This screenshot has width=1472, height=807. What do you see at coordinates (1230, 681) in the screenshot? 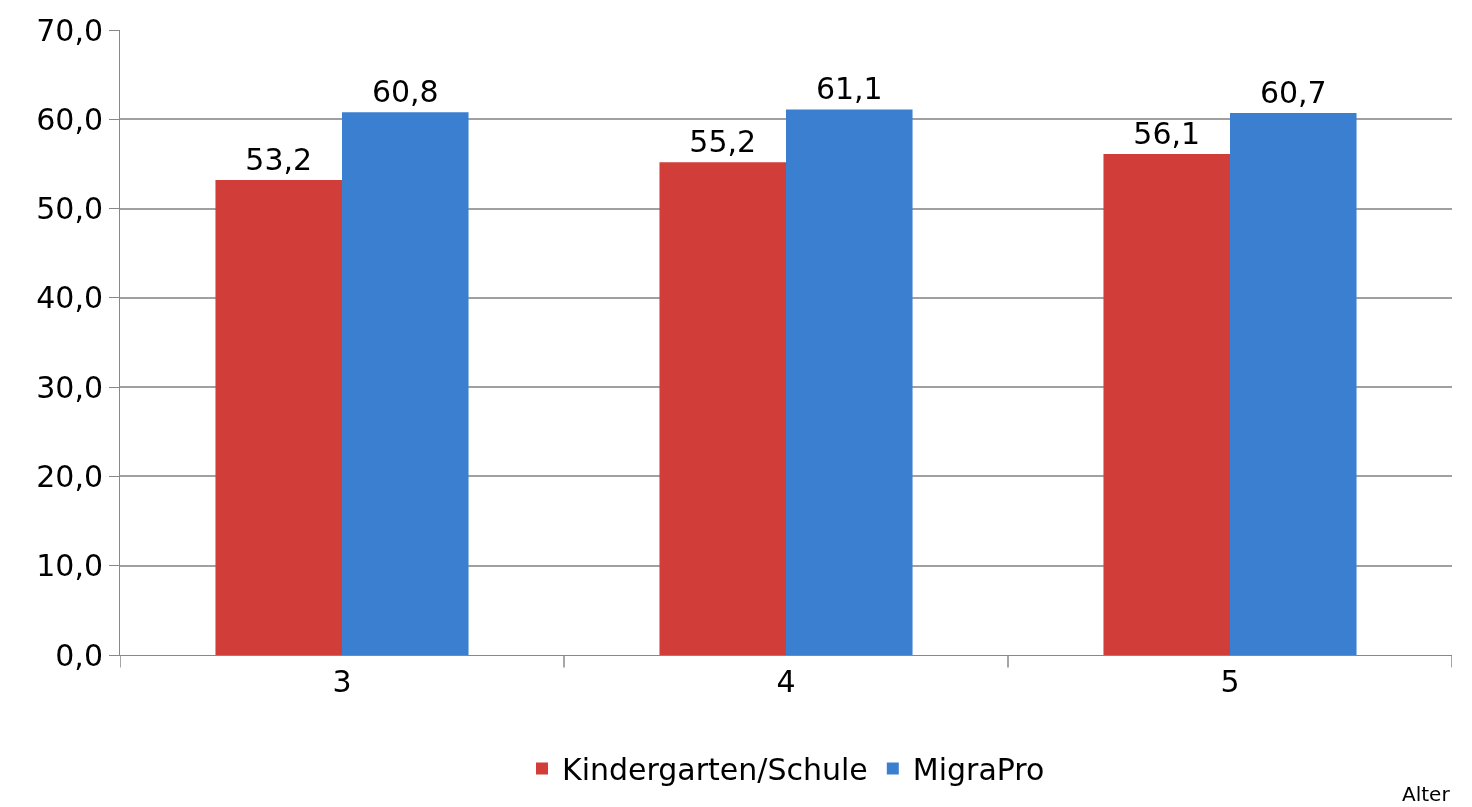
I see `x-tick-label: 5` at bounding box center [1230, 681].